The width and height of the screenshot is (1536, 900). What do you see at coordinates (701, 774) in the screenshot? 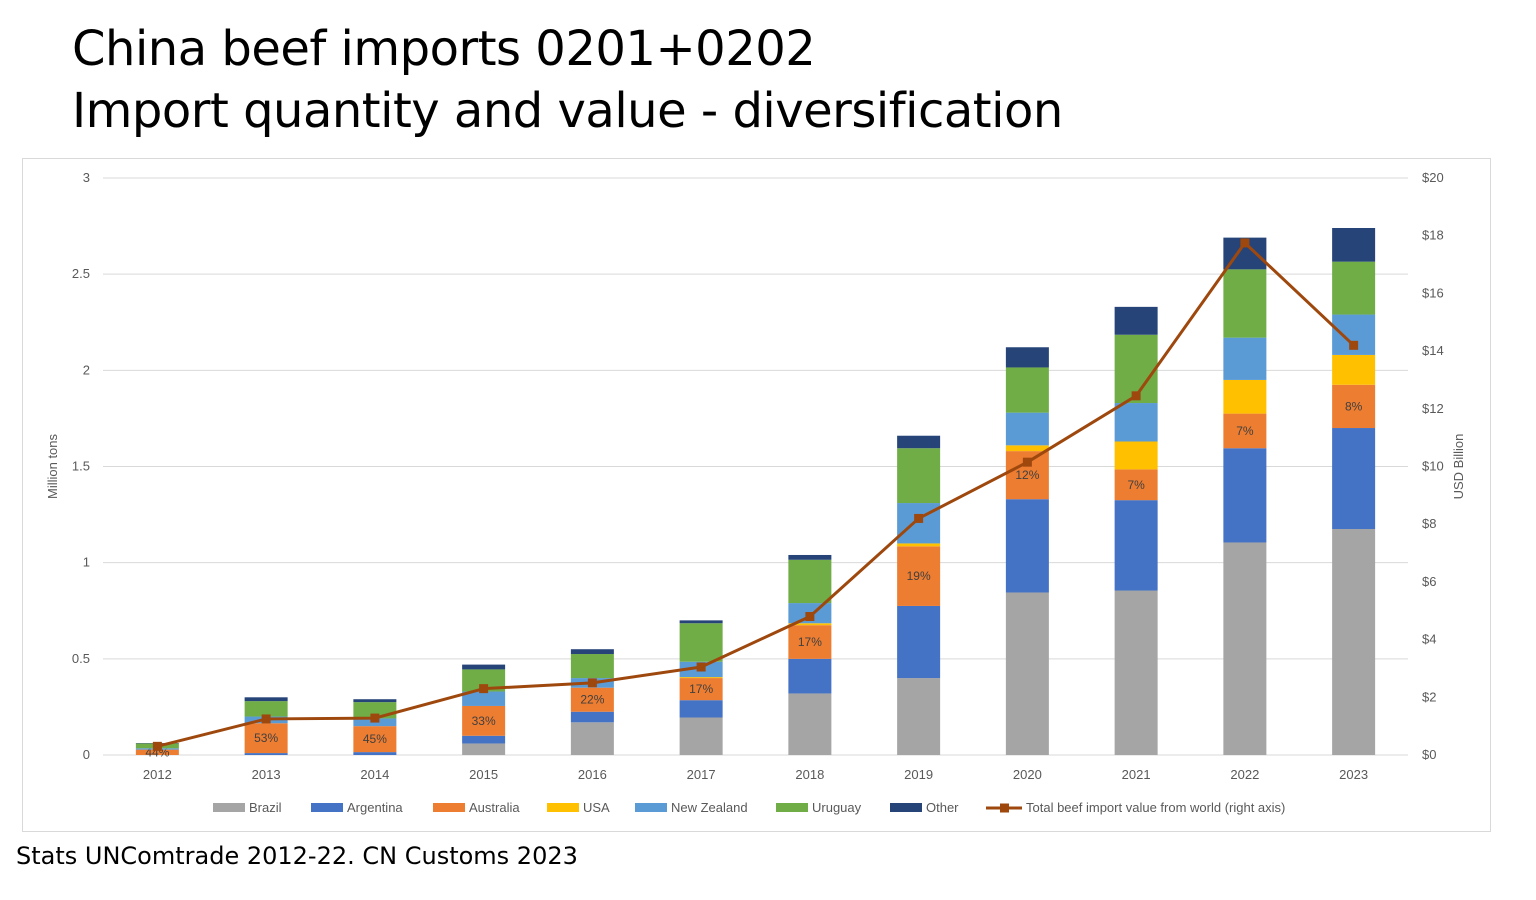
I see `x-tick-label: 2017` at bounding box center [701, 774].